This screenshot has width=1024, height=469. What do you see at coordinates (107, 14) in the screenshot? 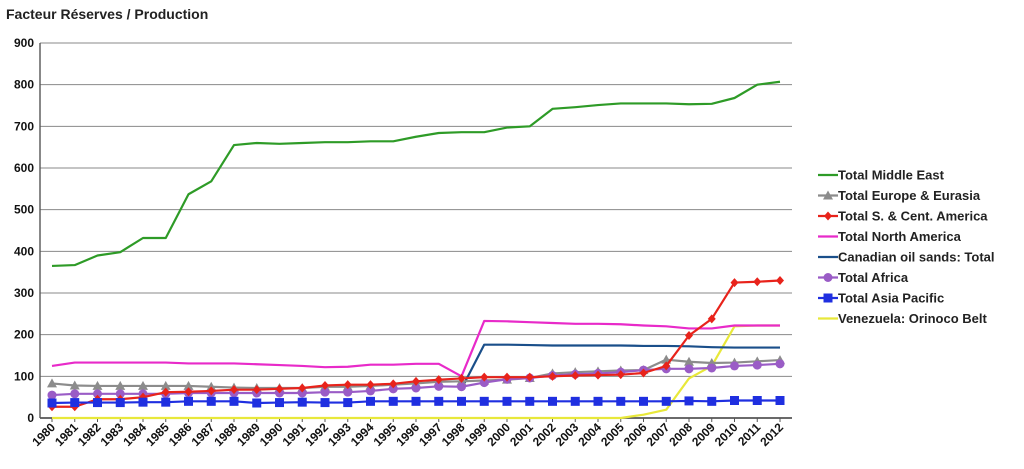
I see `chart-title: Facteur Réserves / Production` at bounding box center [107, 14].